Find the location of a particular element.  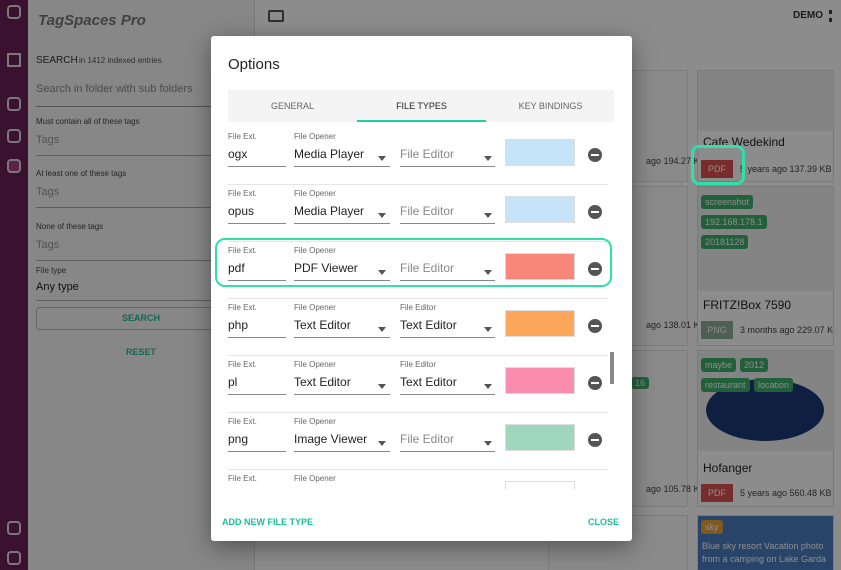

remove-icon is located at coordinates (595, 269).